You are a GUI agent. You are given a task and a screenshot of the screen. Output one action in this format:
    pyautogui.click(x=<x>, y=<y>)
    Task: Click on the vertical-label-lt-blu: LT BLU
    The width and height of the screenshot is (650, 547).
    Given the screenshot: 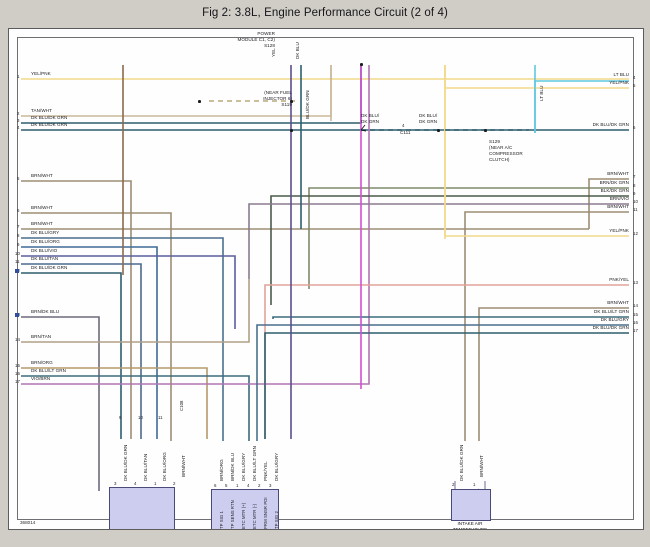 What is the action you would take?
    pyautogui.click(x=541, y=93)
    